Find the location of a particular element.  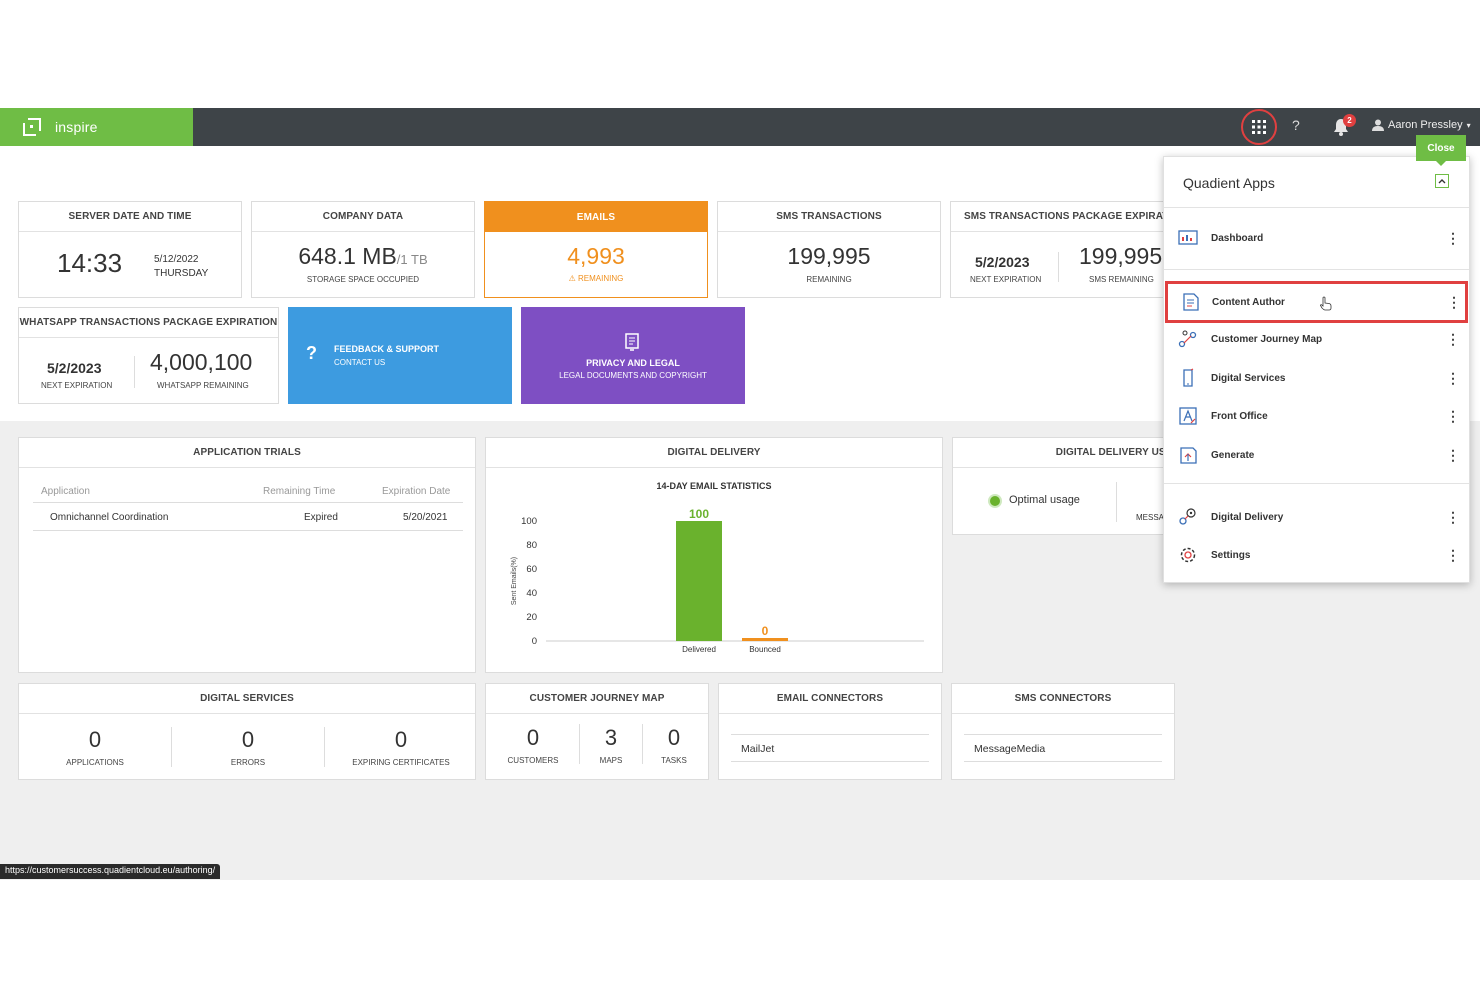

app-item-label: Digital Delivery is located at coordinates (1247, 517).